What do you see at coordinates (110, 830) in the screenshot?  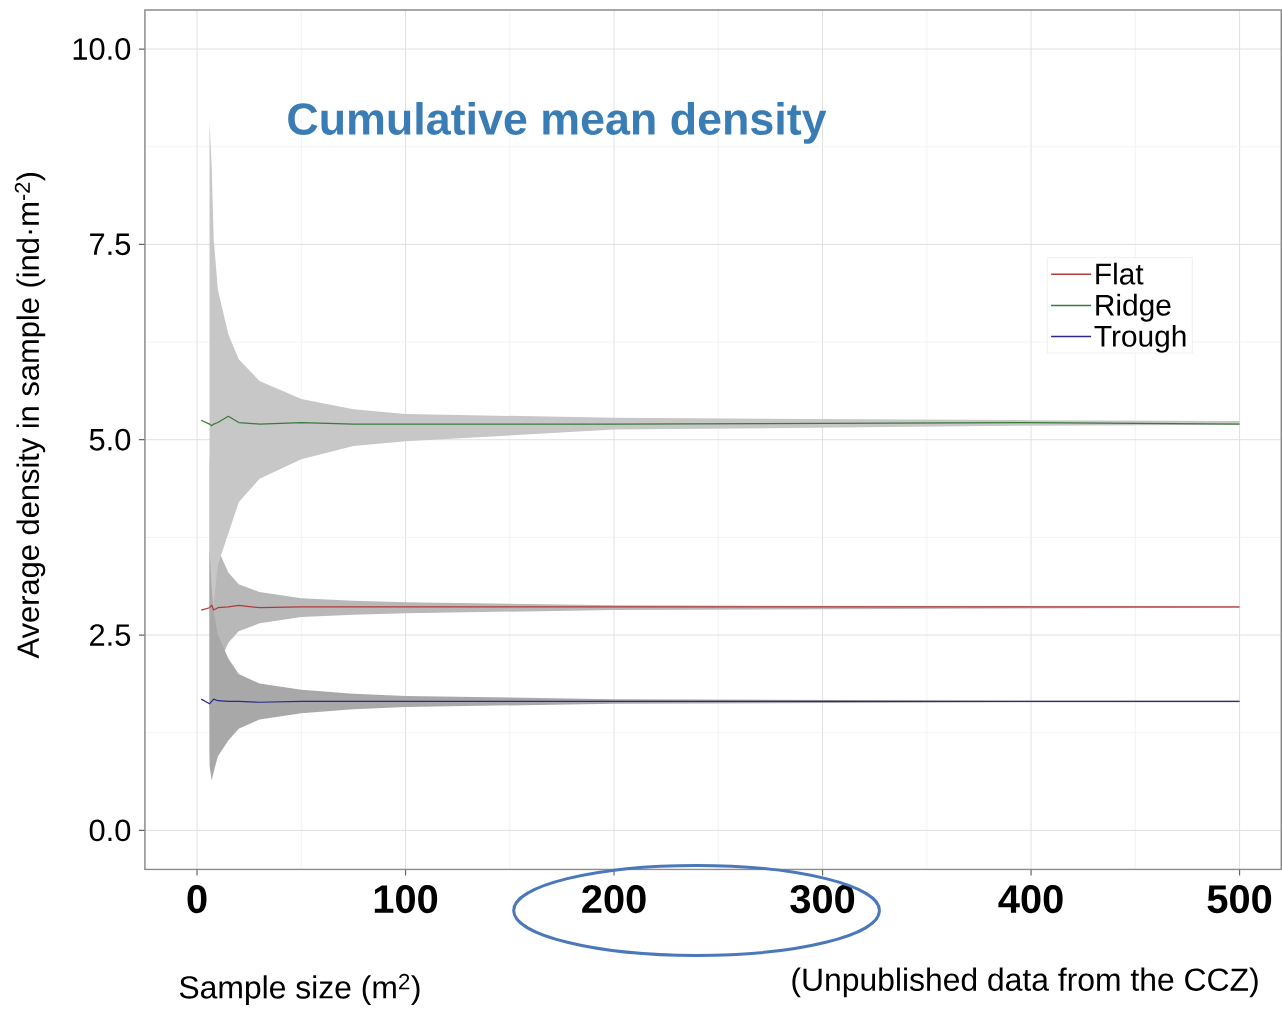 I see `y-tick-label: 0.0` at bounding box center [110, 830].